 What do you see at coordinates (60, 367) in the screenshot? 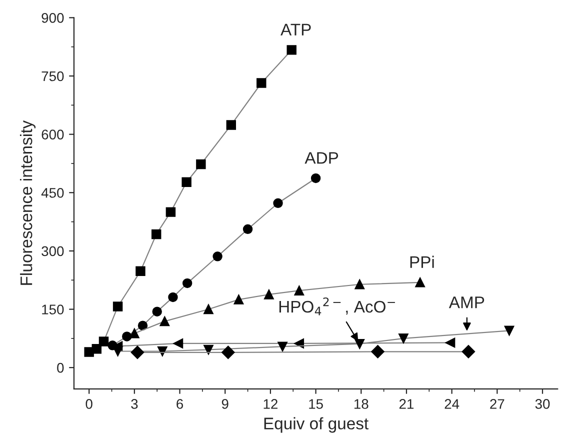
I see `y-tick-label: 0` at bounding box center [60, 367].